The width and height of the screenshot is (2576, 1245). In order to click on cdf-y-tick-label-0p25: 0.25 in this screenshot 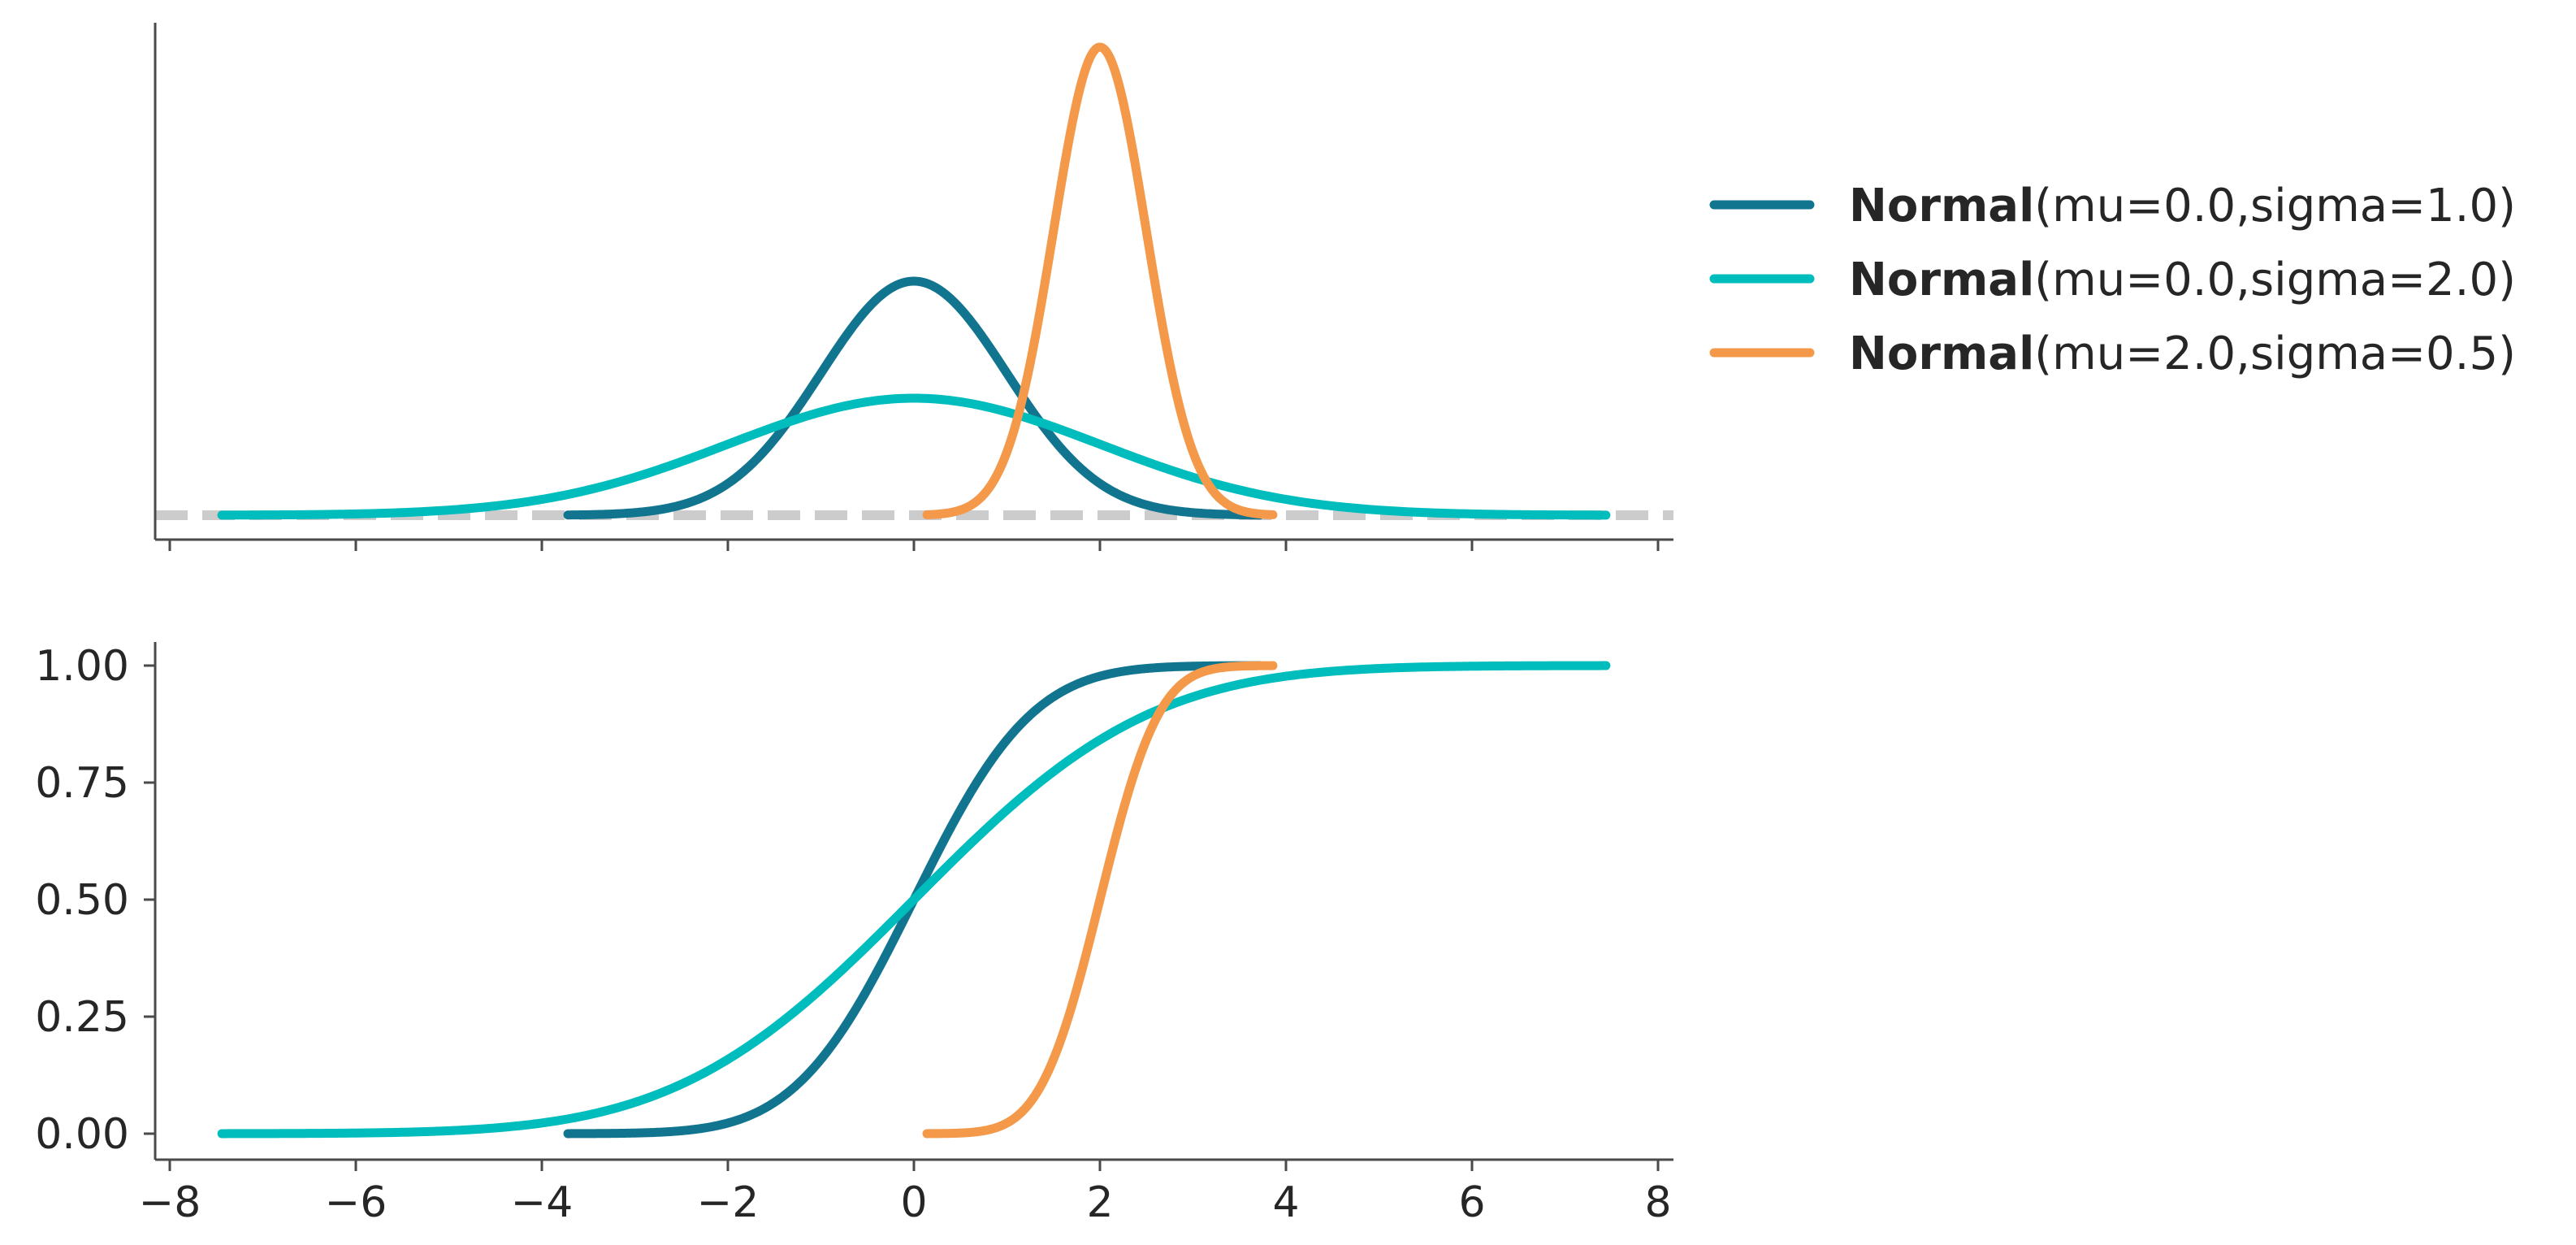, I will do `click(82, 1017)`.